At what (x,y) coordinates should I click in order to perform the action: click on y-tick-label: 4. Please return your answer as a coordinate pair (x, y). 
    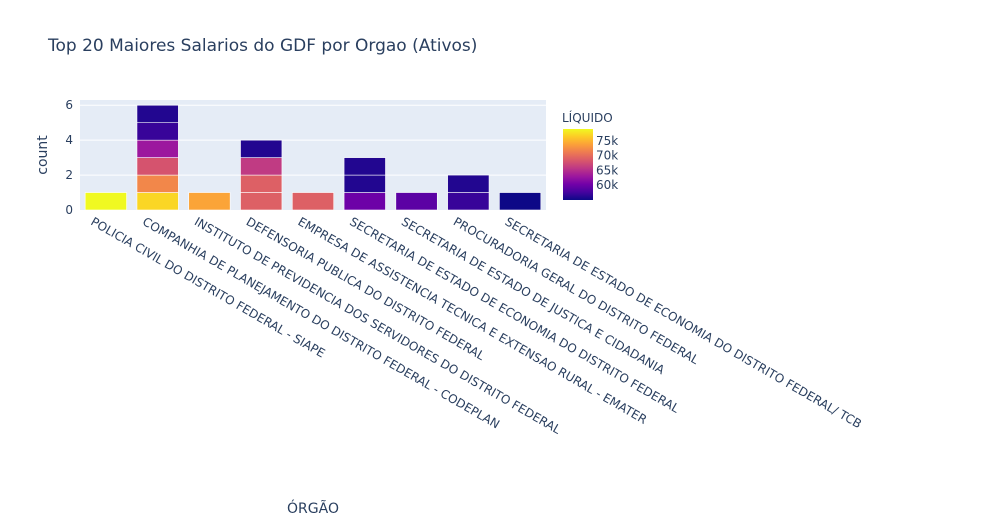
    Looking at the image, I should click on (69, 140).